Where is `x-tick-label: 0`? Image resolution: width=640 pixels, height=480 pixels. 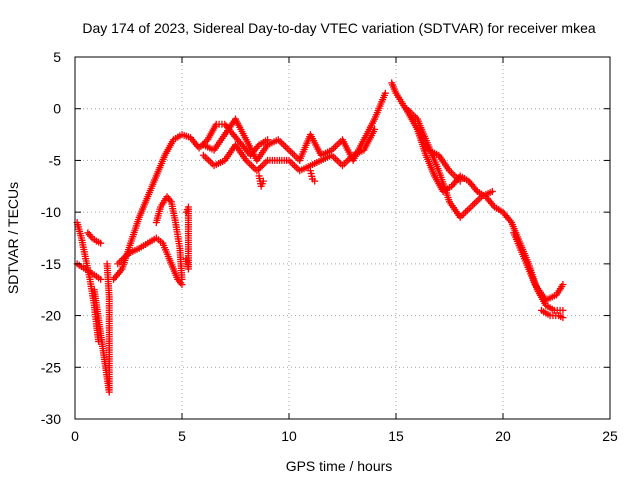 x-tick-label: 0 is located at coordinates (75, 436).